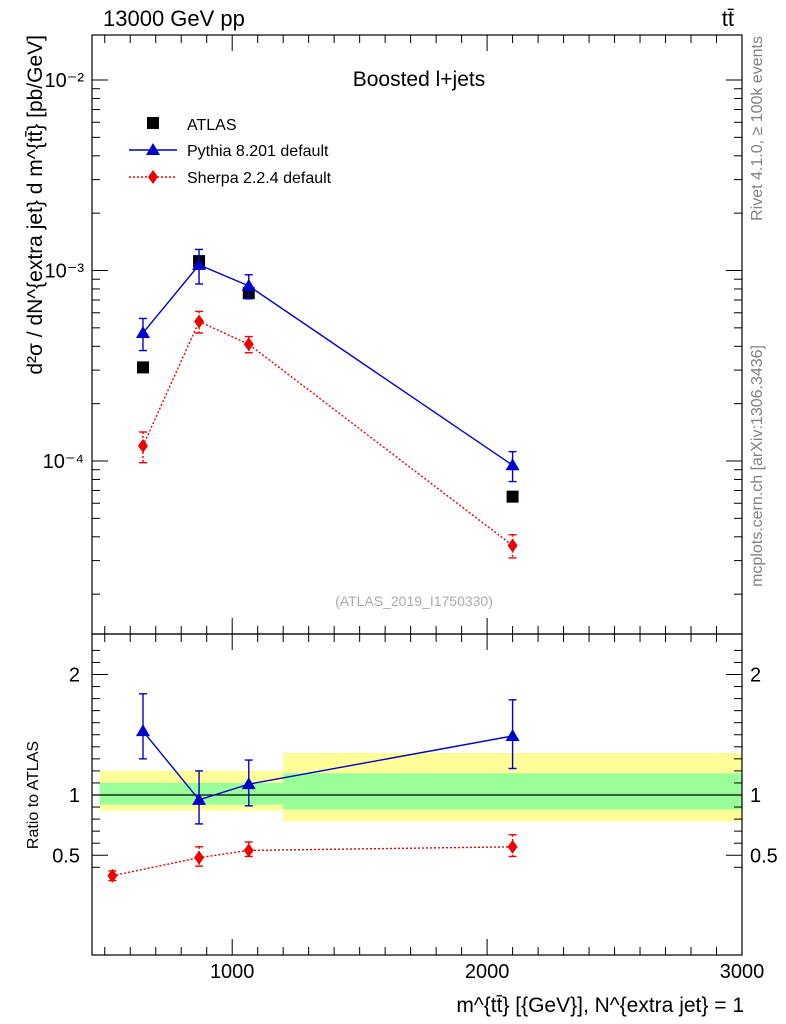 Image resolution: width=786 pixels, height=1024 pixels. I want to click on energy-label: 13000 GeV pp, so click(174, 18).